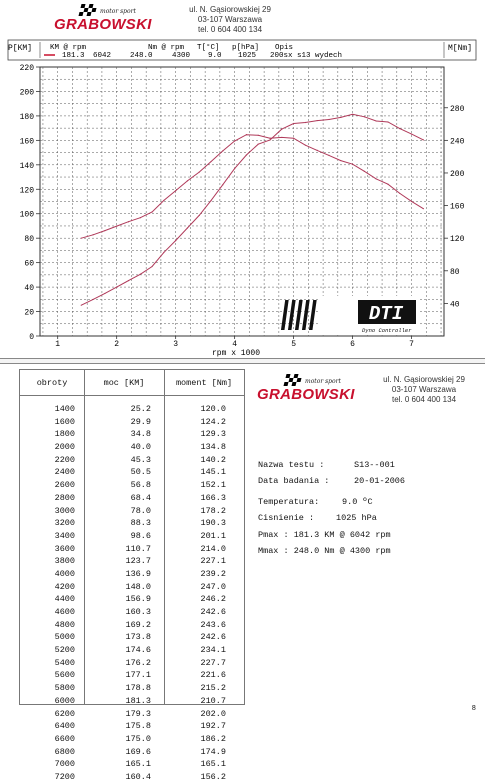  I want to click on cell-power: 136.9, so click(138, 573).